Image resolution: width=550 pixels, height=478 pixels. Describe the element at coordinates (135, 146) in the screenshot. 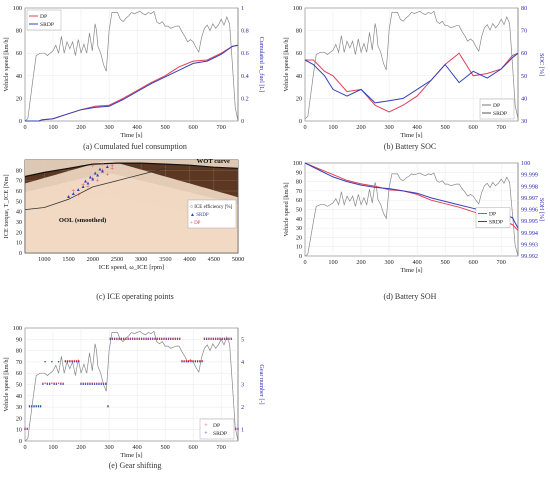

I see `caption-a: (a) Cumulated fuel consumption` at that location.